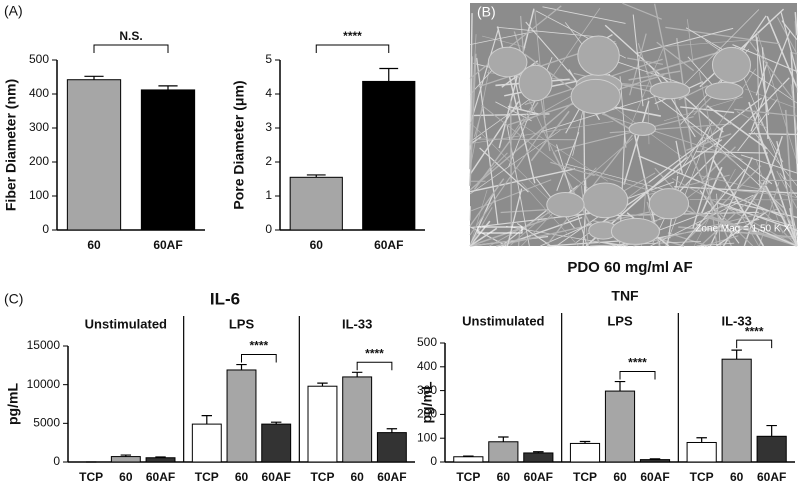  Describe the element at coordinates (322, 476) in the screenshot. I see `x-tick-label: TCP` at that location.